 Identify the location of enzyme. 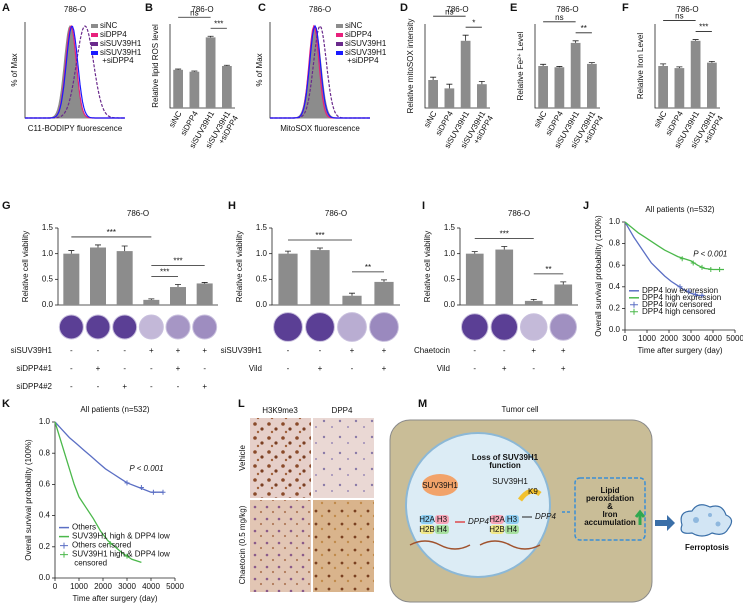
(440, 485).